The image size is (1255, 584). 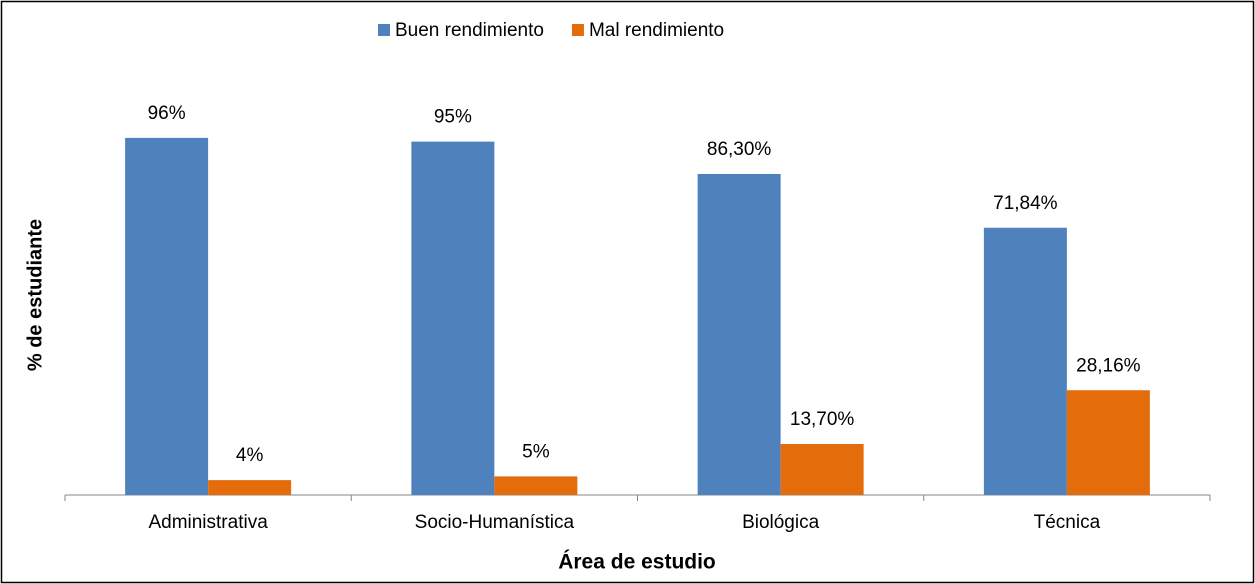 What do you see at coordinates (208, 522) in the screenshot?
I see `x-tick-label: Administrativa` at bounding box center [208, 522].